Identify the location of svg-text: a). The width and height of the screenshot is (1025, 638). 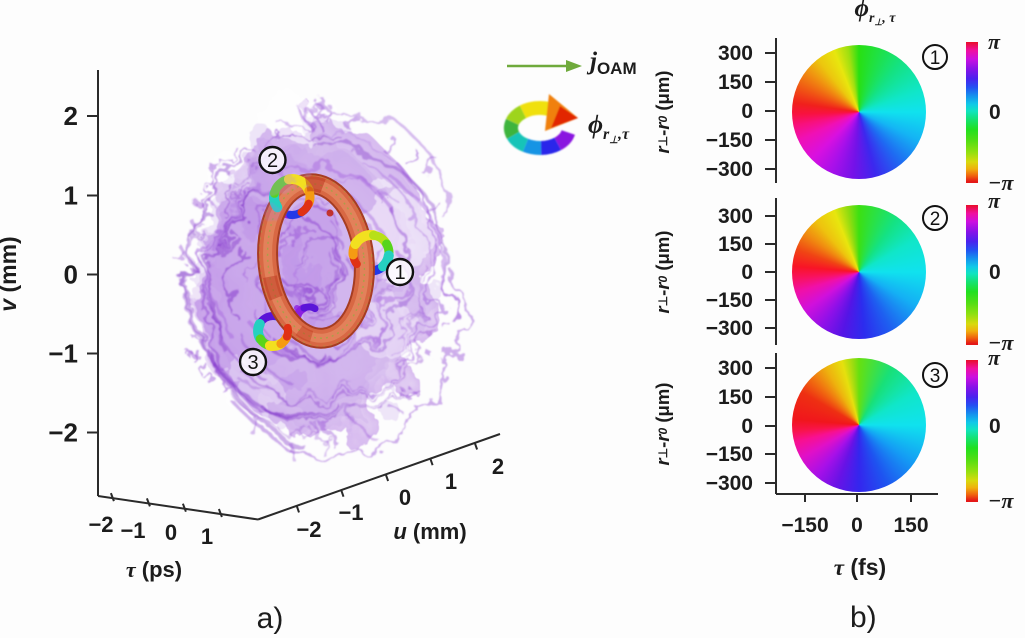
(270, 618).